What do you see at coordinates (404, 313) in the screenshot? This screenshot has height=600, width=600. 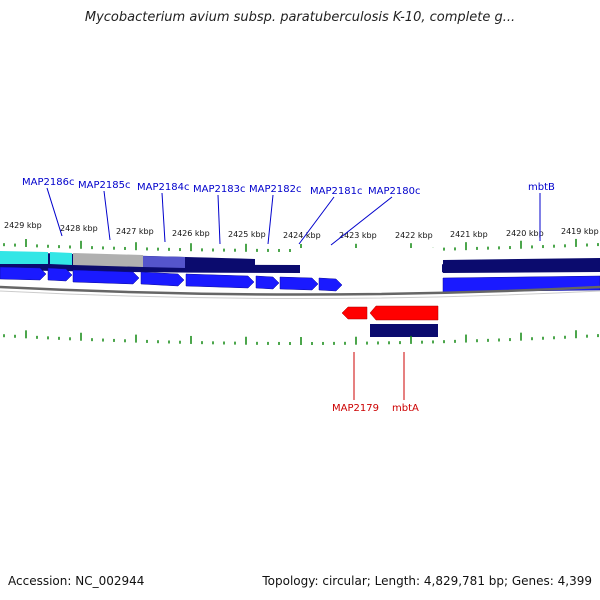 I see `gene-arrow-mbtA` at bounding box center [404, 313].